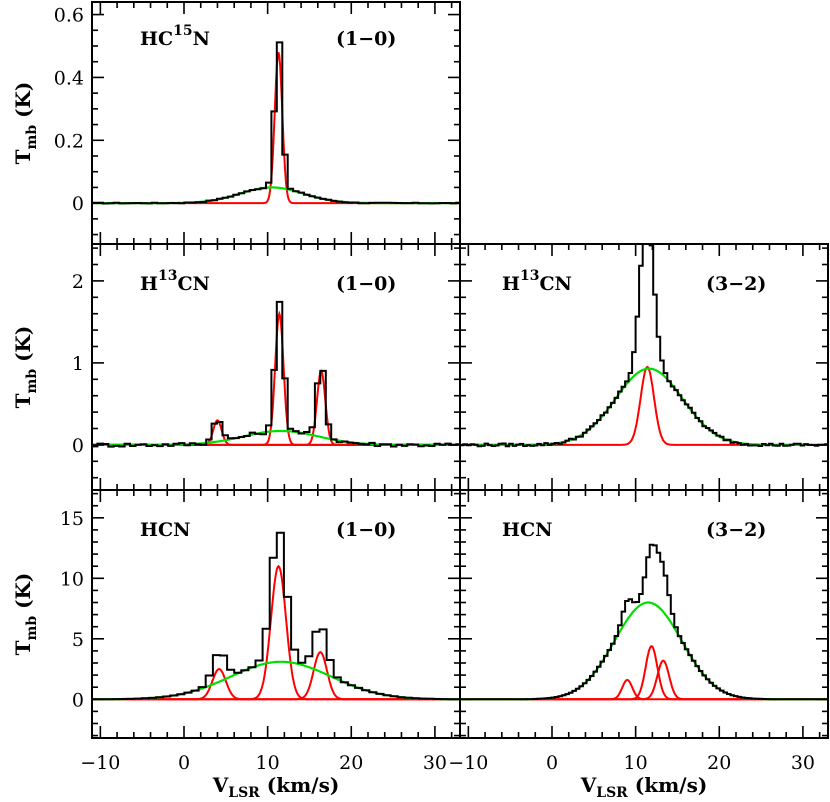  I want to click on y-tick-label: 15, so click(72, 519).